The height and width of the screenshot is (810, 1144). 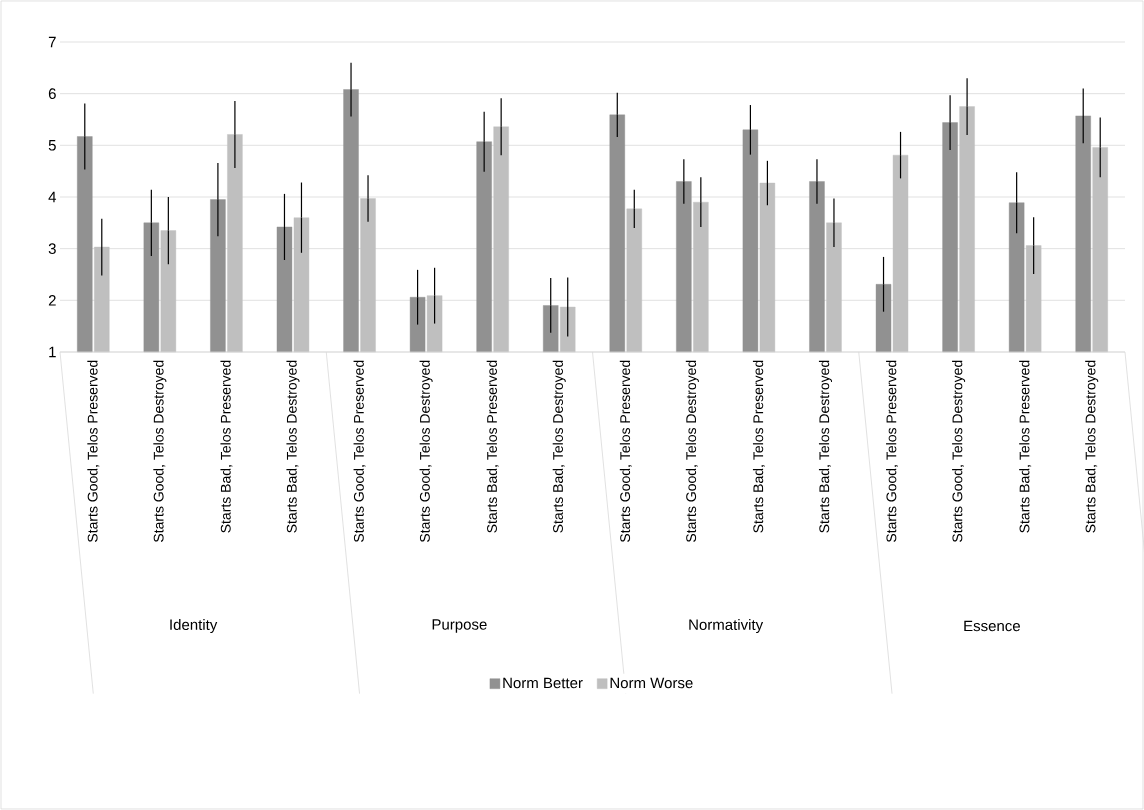 I want to click on y-tick-label: 4, so click(x=52, y=197).